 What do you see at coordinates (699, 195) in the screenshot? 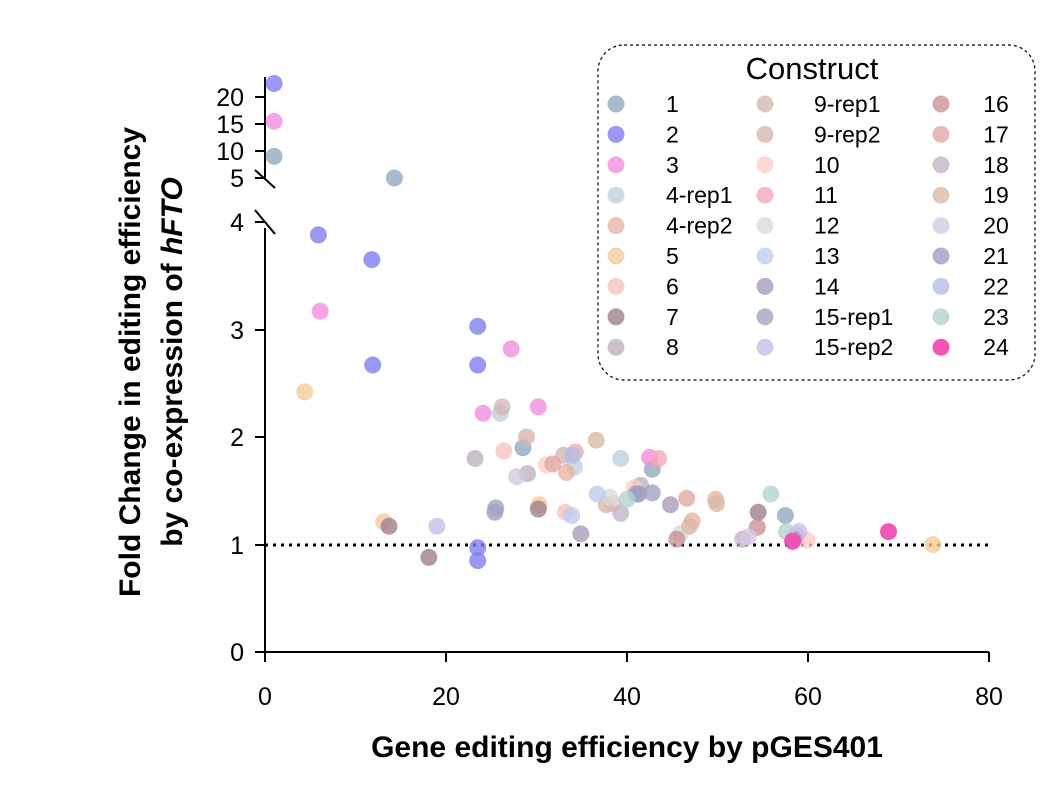
I see `legend-label-4-rep1: 4-rep1` at bounding box center [699, 195].